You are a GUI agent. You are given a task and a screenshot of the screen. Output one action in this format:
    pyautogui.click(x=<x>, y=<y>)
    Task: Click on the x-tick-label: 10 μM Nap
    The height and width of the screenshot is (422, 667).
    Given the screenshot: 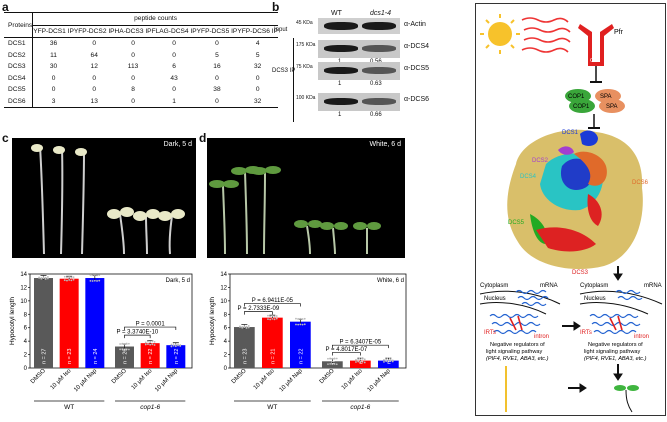 What is the action you would take?
    pyautogui.click(x=167, y=381)
    